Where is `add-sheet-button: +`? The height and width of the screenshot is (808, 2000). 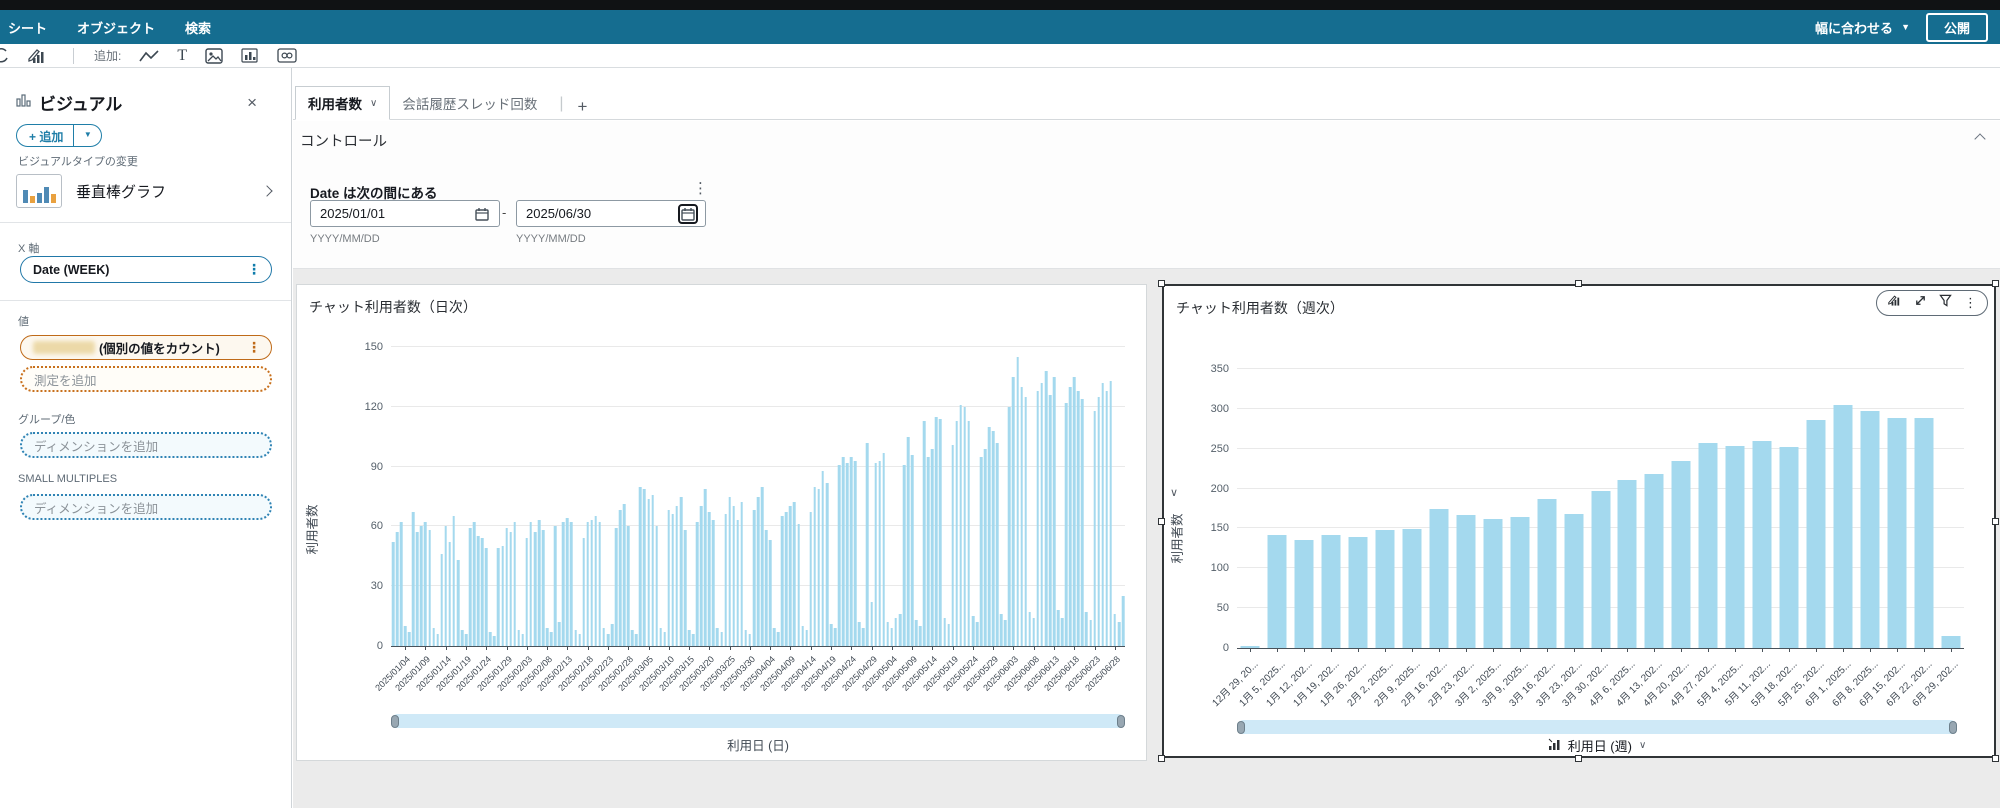 add-sheet-button: + is located at coordinates (582, 106).